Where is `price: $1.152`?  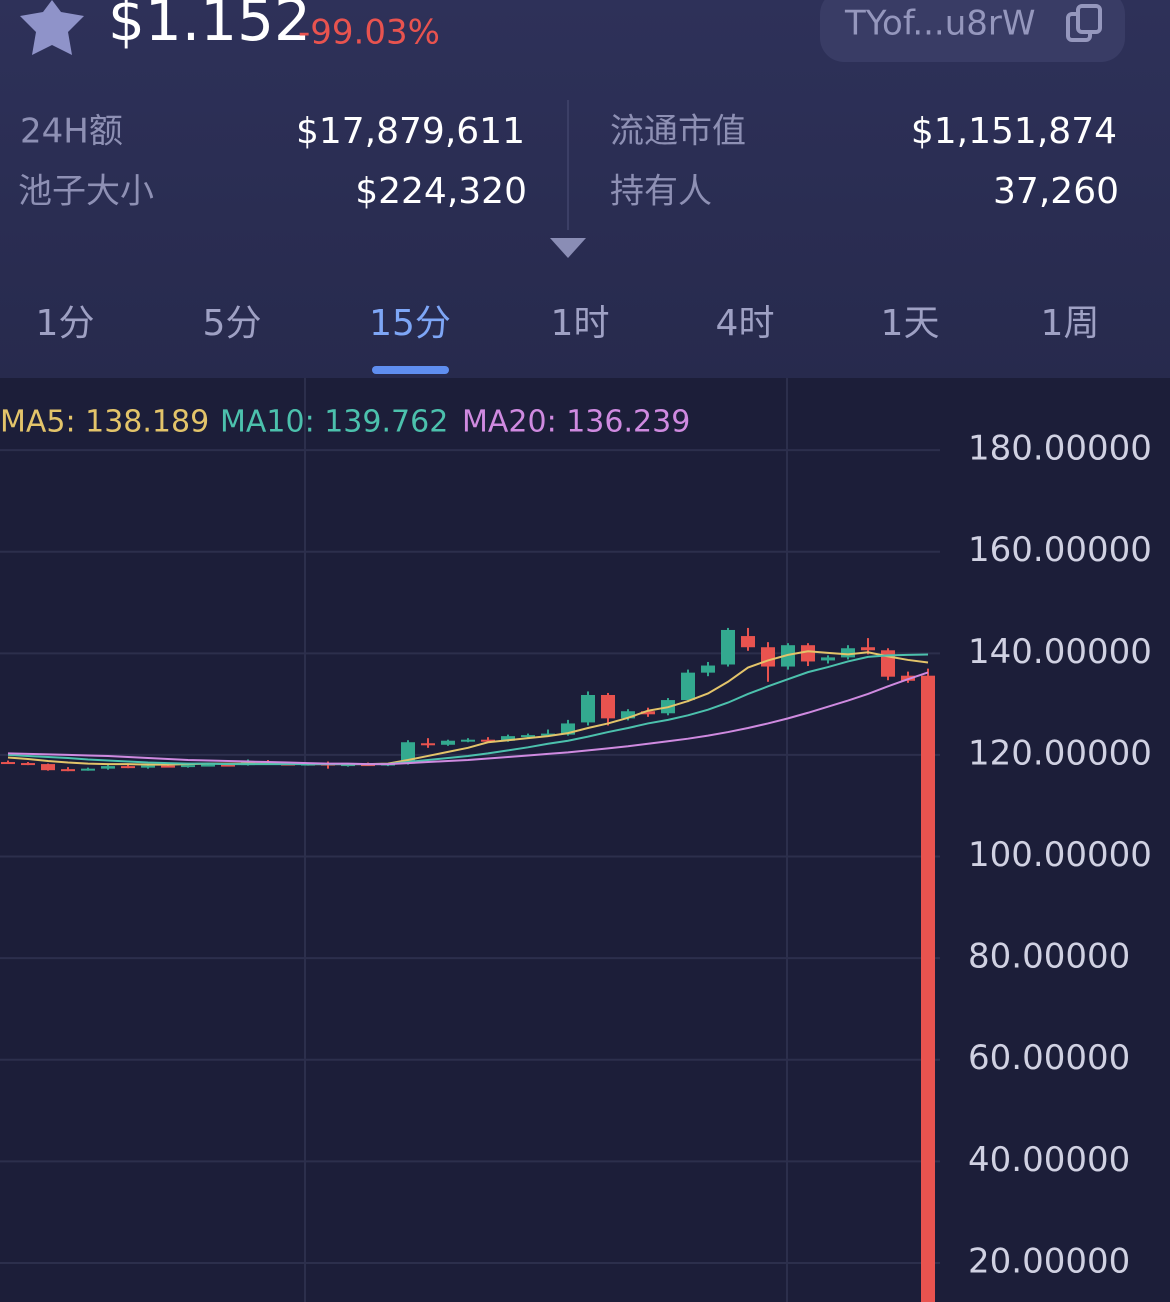
price: $1.152 is located at coordinates (209, 27).